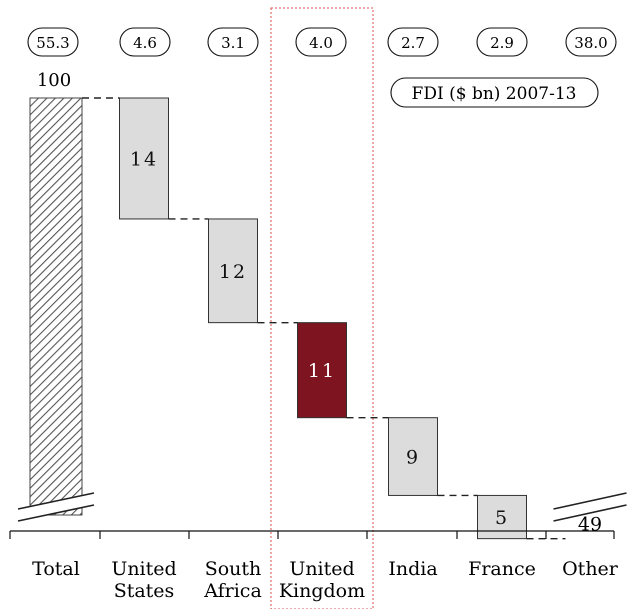  What do you see at coordinates (590, 569) in the screenshot?
I see `x-tick-label: Other` at bounding box center [590, 569].